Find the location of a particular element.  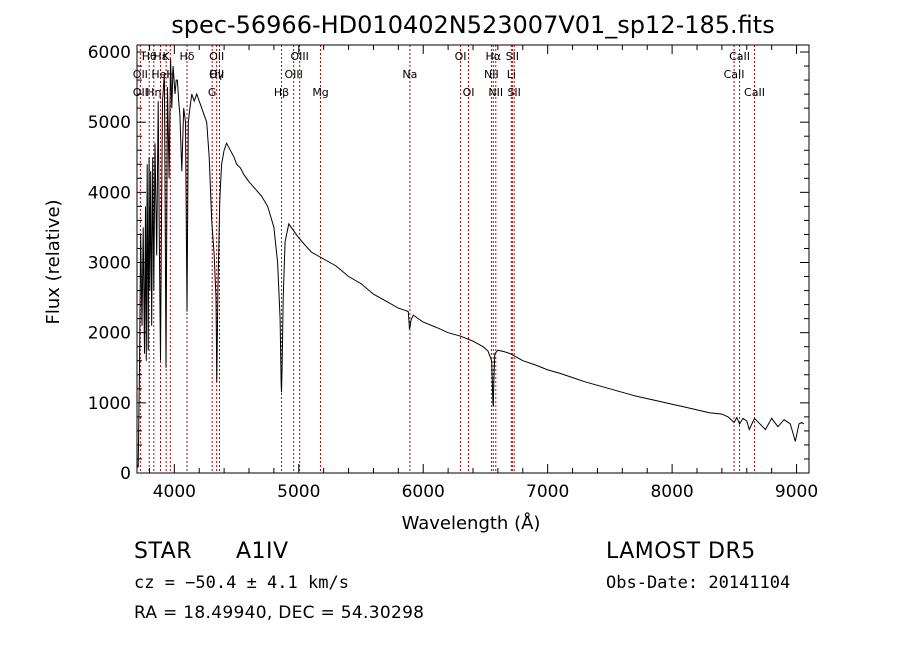

x-tick-label: 8000 is located at coordinates (671, 492).